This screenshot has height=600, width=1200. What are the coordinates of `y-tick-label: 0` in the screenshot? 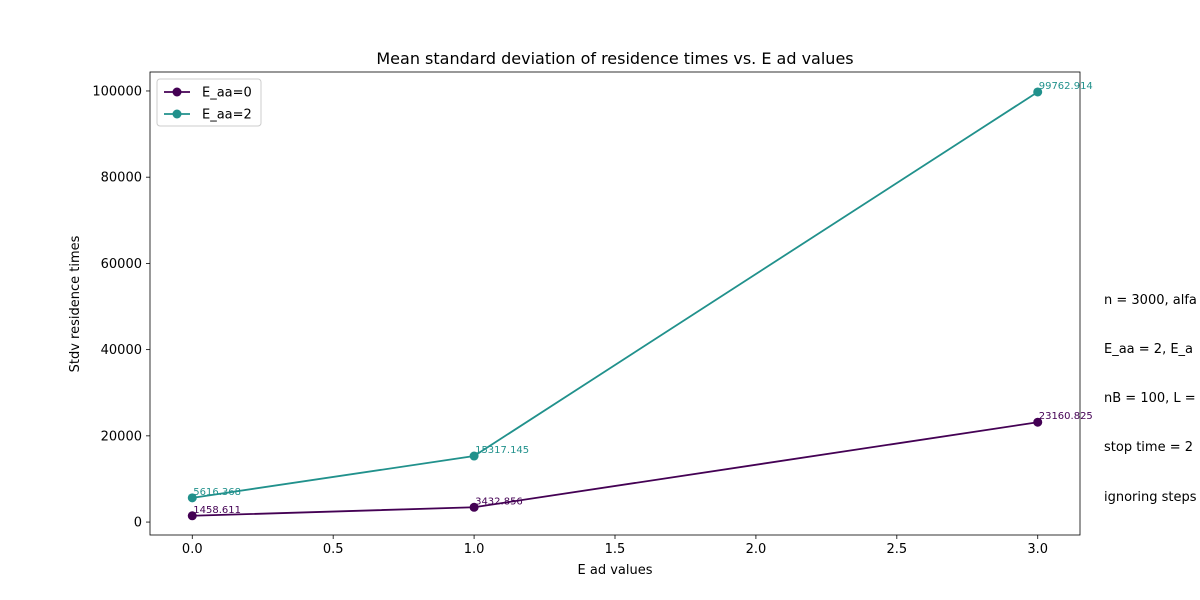 It's located at (138, 523).